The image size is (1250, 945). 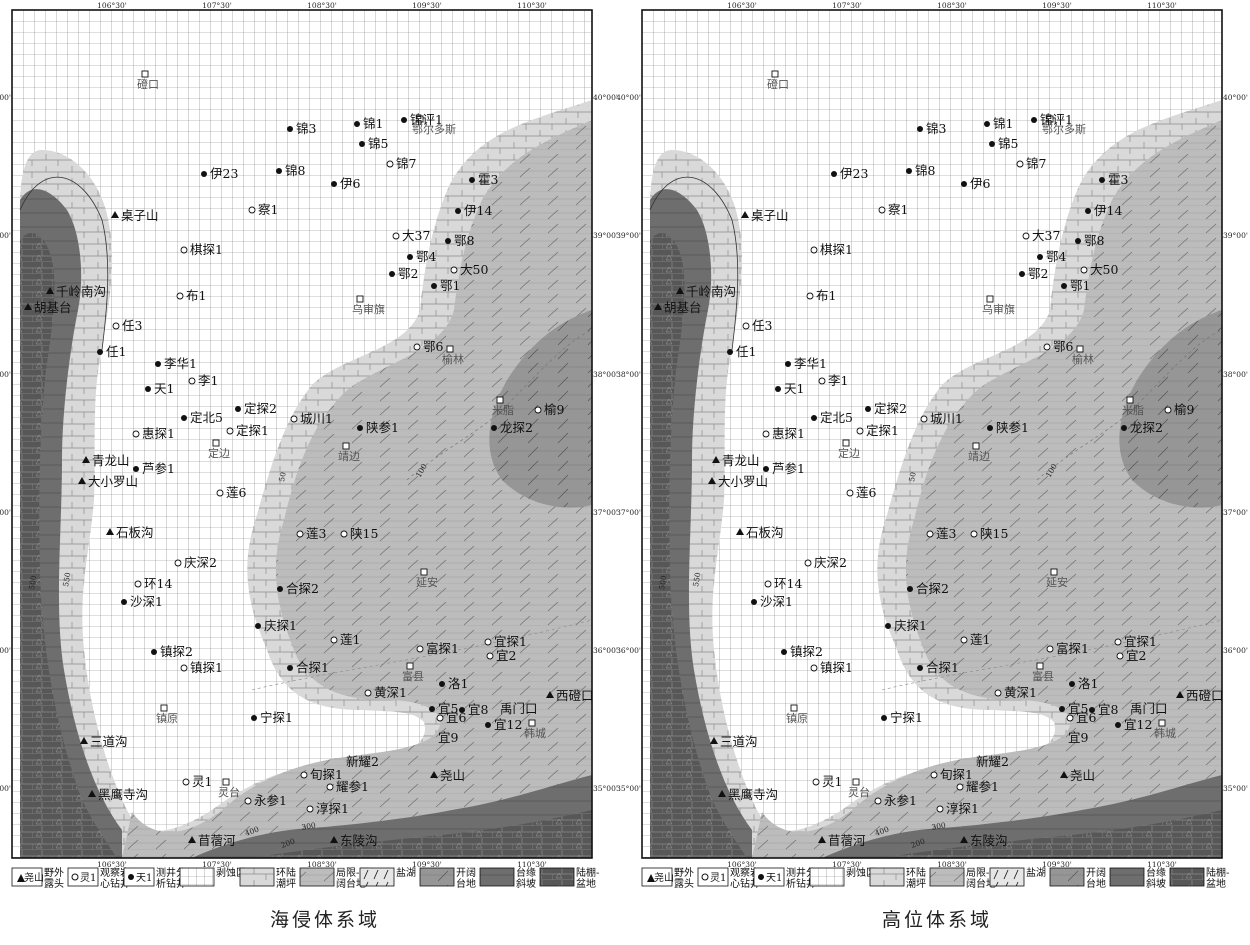 What do you see at coordinates (605, 650) in the screenshot?
I see `lat-tick-right: 36°00'` at bounding box center [605, 650].